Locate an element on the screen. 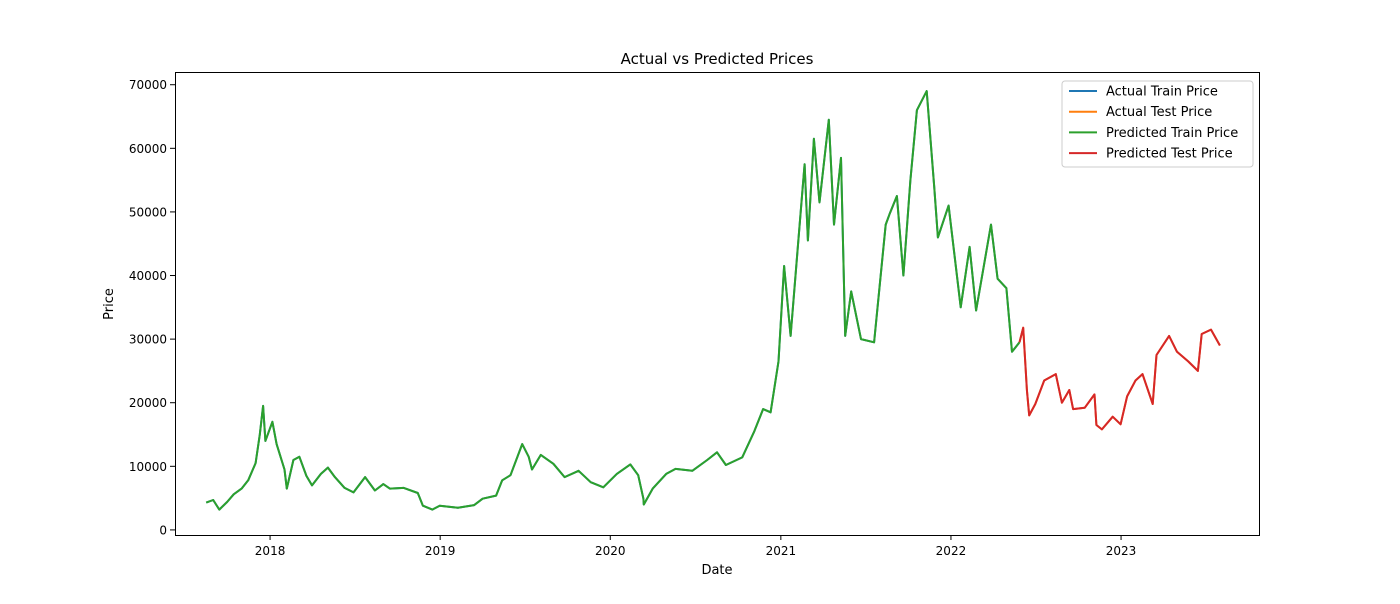  y-tick-label: 20000 is located at coordinates (148, 403).